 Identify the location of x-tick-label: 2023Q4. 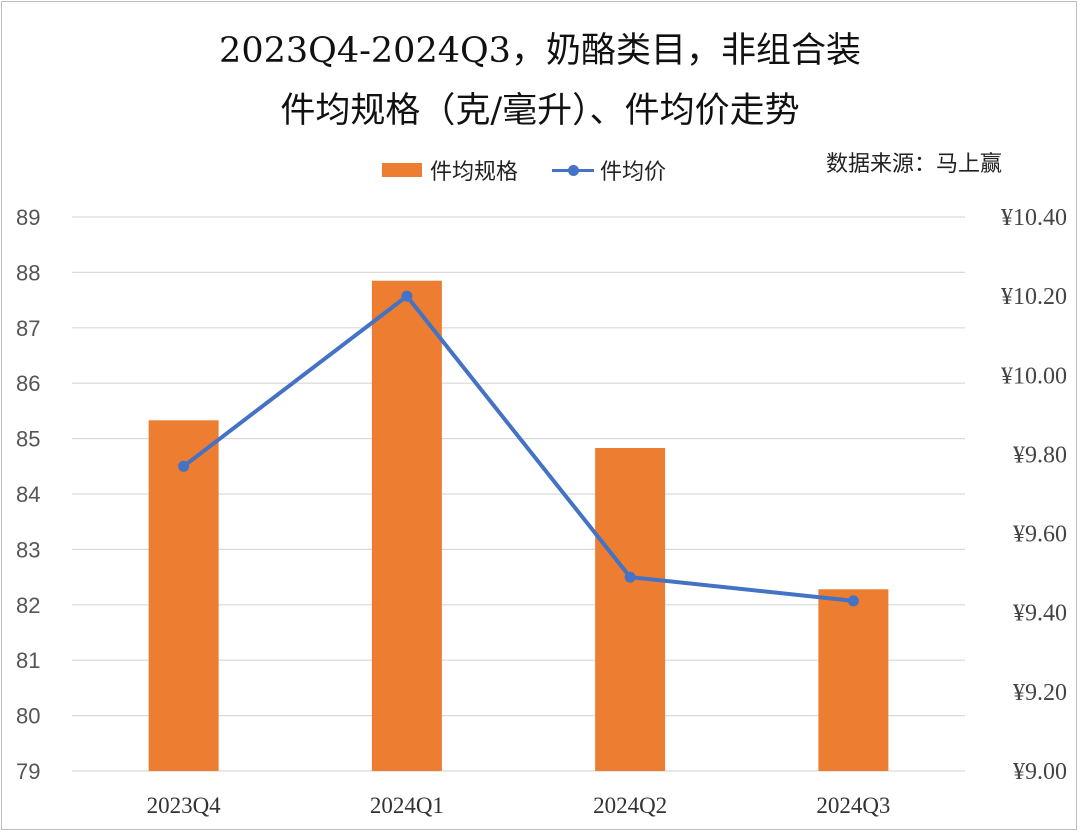
(184, 805).